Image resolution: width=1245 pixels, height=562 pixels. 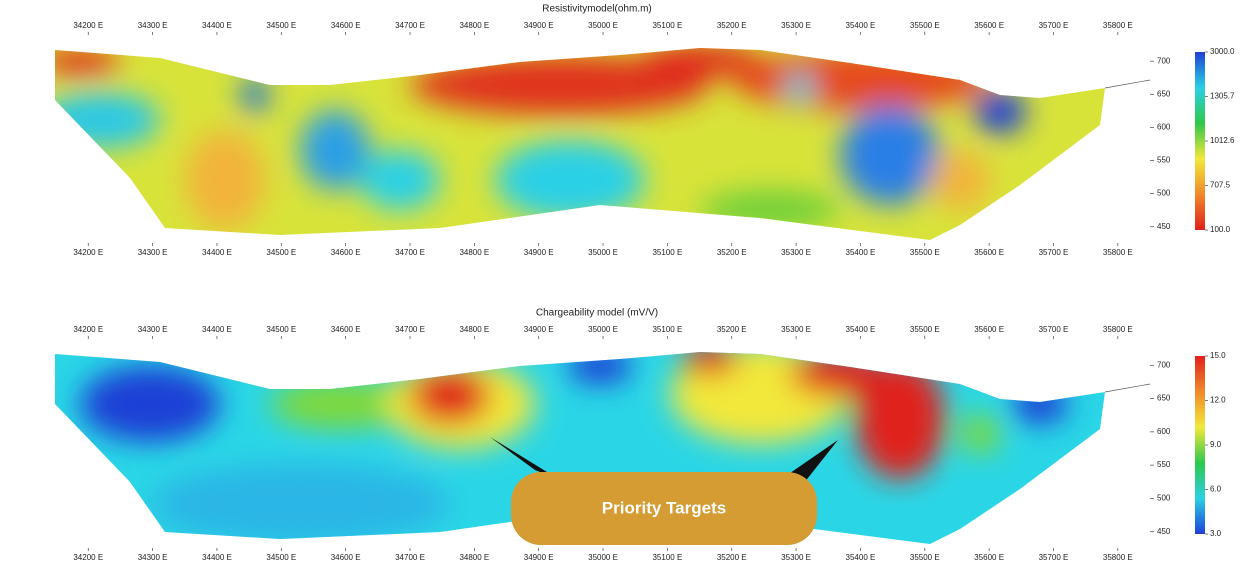 I want to click on annotation: Priority Targets, so click(x=664, y=491).